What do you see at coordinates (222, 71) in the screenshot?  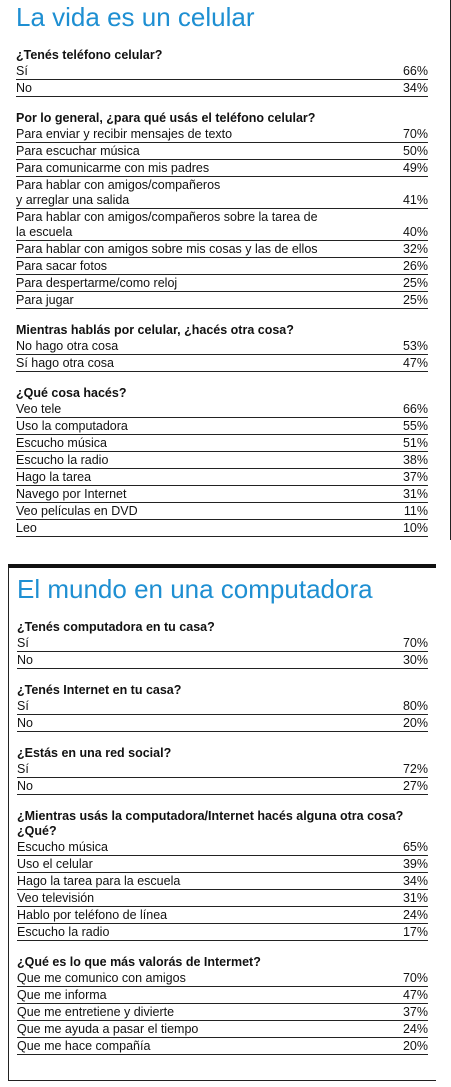 I see `answer-row: Sí 66%` at bounding box center [222, 71].